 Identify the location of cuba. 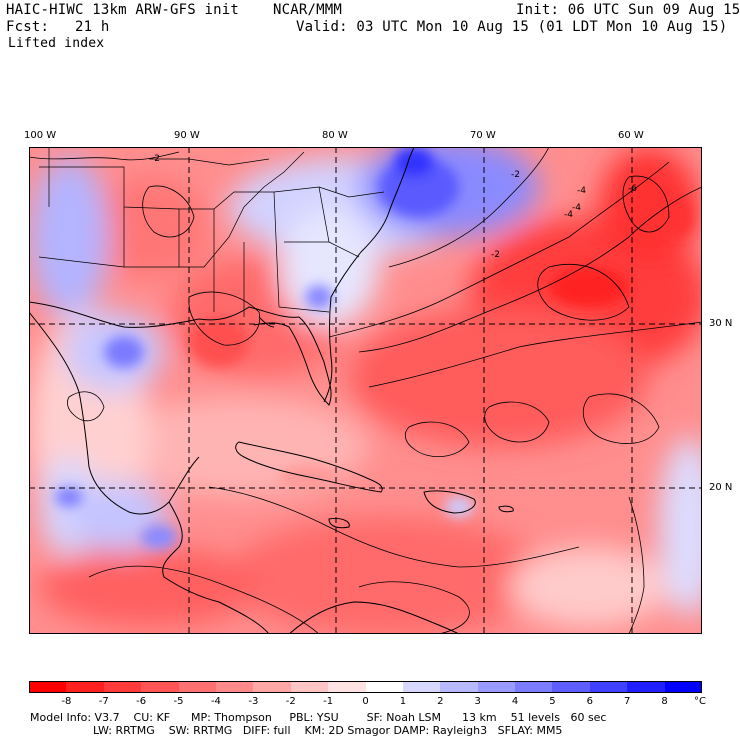
(309, 467).